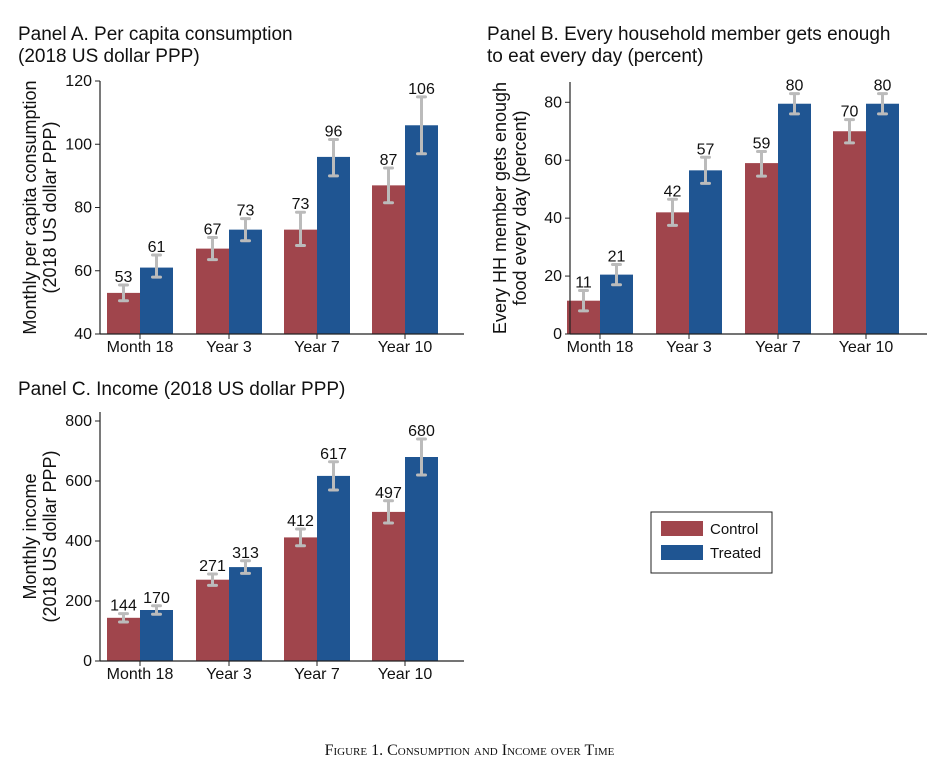 The height and width of the screenshot is (775, 939). Describe the element at coordinates (421, 431) in the screenshot. I see `data-label: 680` at that location.